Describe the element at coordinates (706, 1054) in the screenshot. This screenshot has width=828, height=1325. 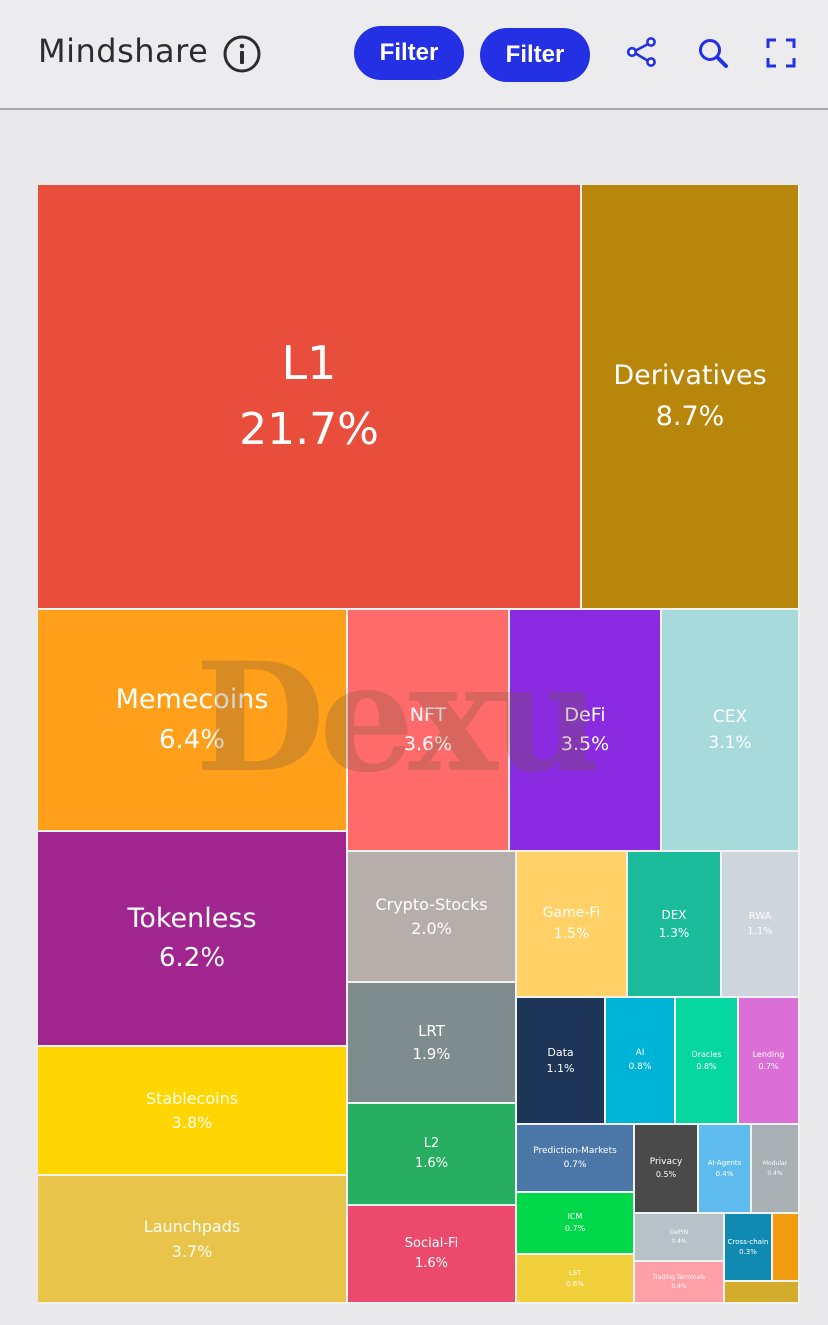
I see `tile-label: Oracles` at that location.